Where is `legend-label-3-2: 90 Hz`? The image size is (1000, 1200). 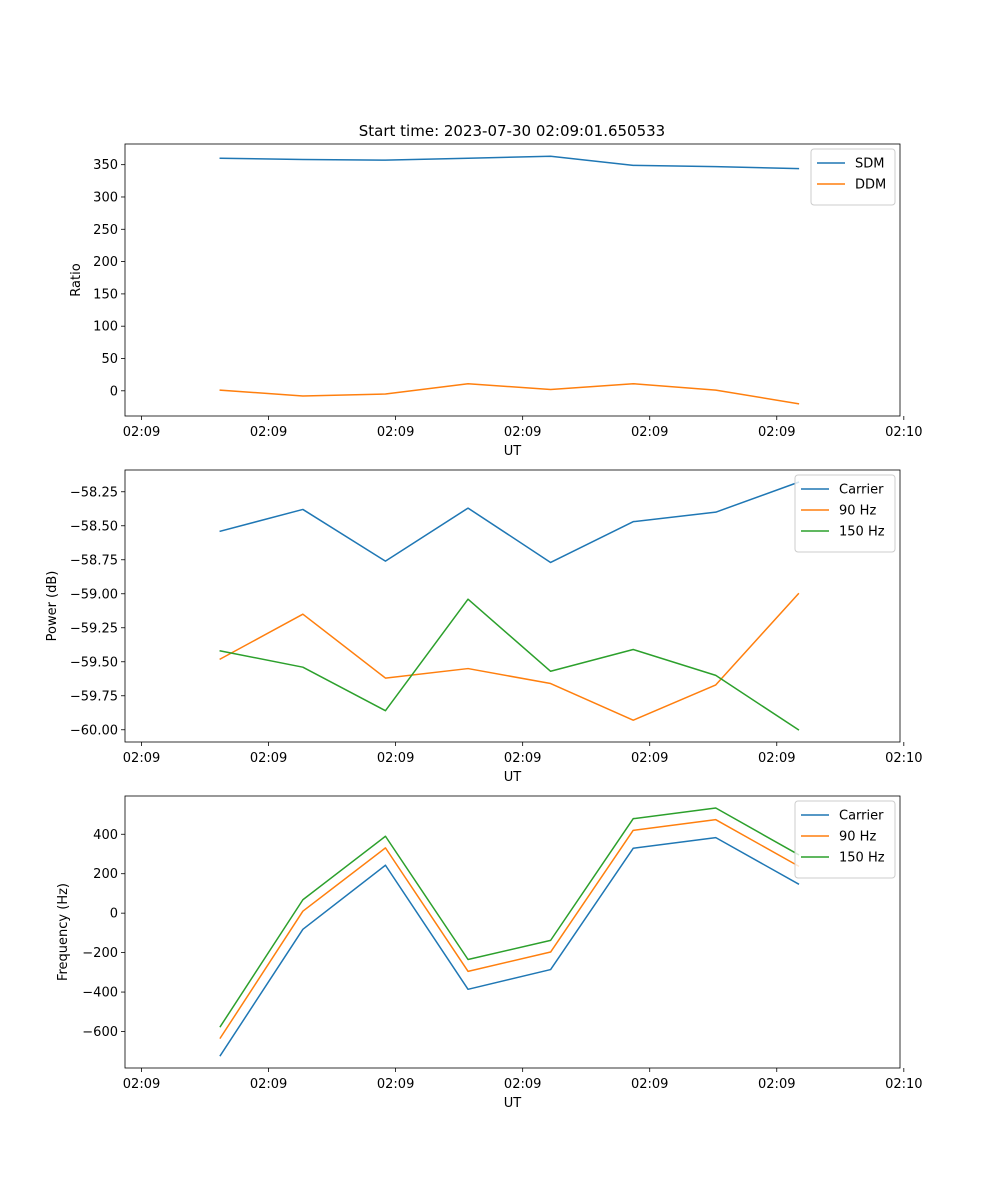
legend-label-3-2: 90 Hz is located at coordinates (857, 837).